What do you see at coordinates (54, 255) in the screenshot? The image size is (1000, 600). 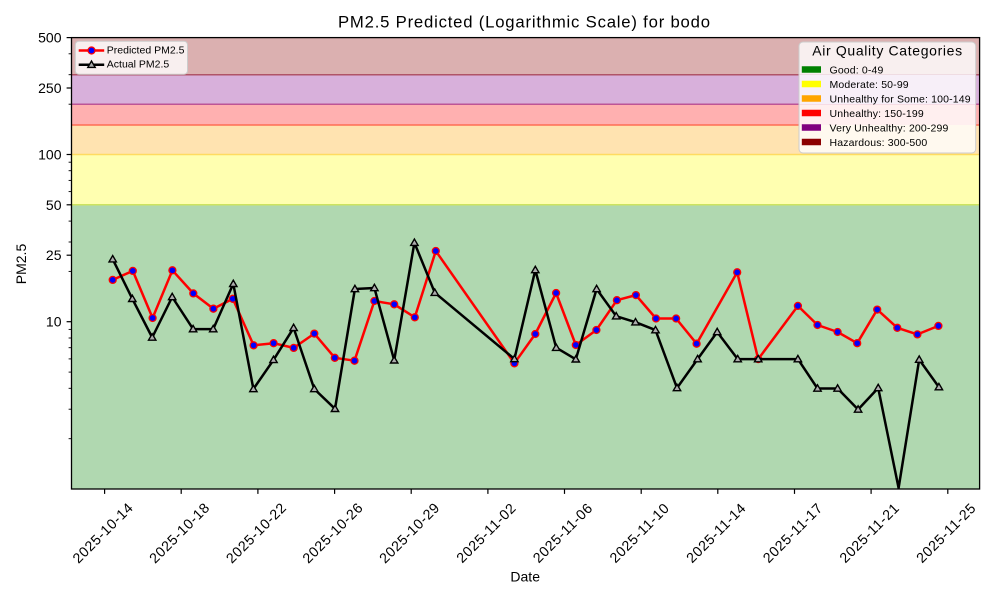 I see `svg-text: 25` at bounding box center [54, 255].